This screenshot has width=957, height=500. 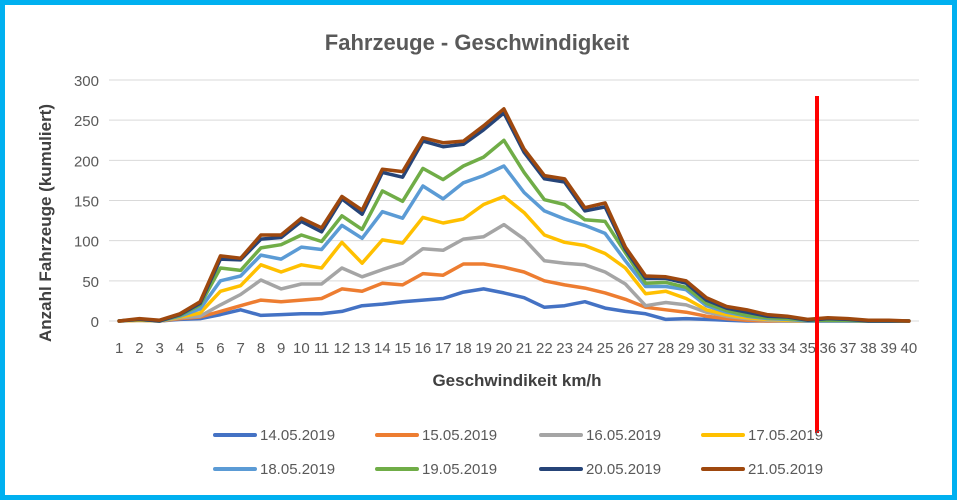 What do you see at coordinates (524, 348) in the screenshot?
I see `x-tick-label: 21` at bounding box center [524, 348].